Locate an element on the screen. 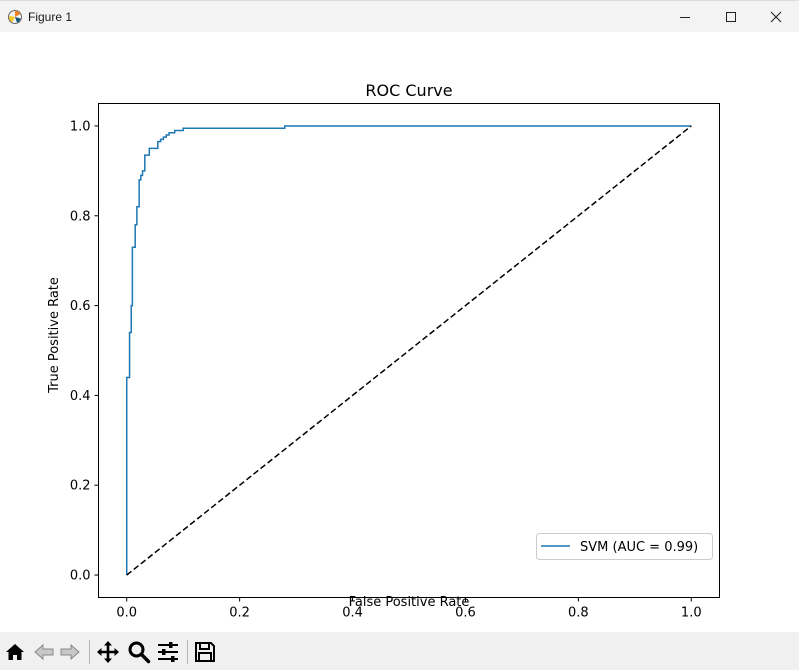  legend-box is located at coordinates (624, 546).